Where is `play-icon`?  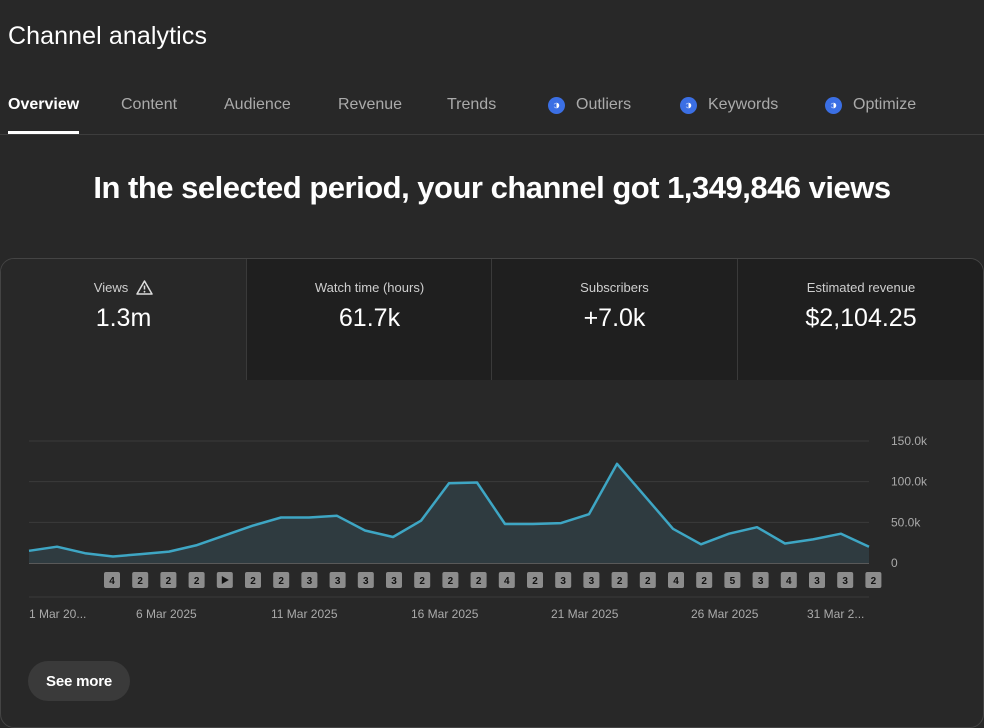
play-icon is located at coordinates (225, 580).